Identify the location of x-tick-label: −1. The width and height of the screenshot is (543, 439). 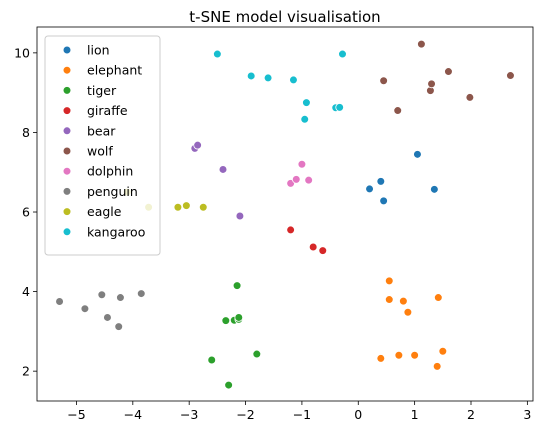
(302, 414).